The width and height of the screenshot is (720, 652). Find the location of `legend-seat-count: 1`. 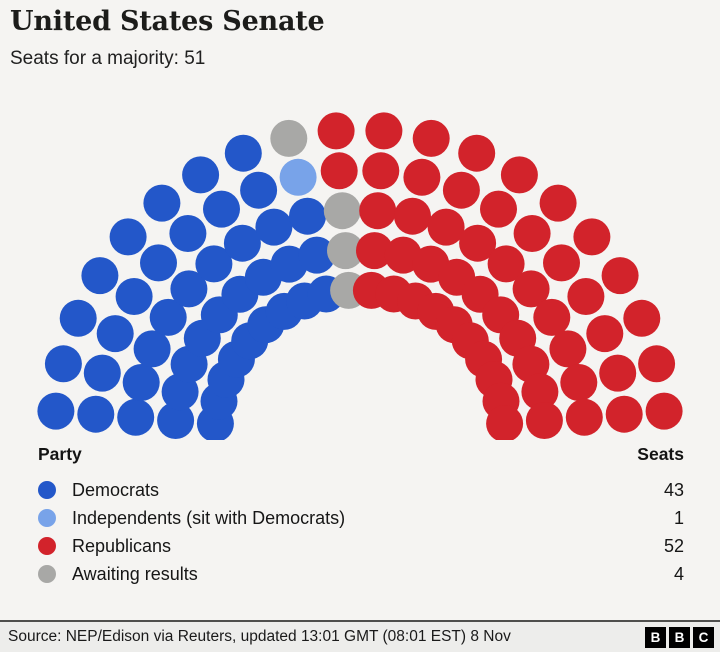

legend-seat-count: 1 is located at coordinates (678, 517).